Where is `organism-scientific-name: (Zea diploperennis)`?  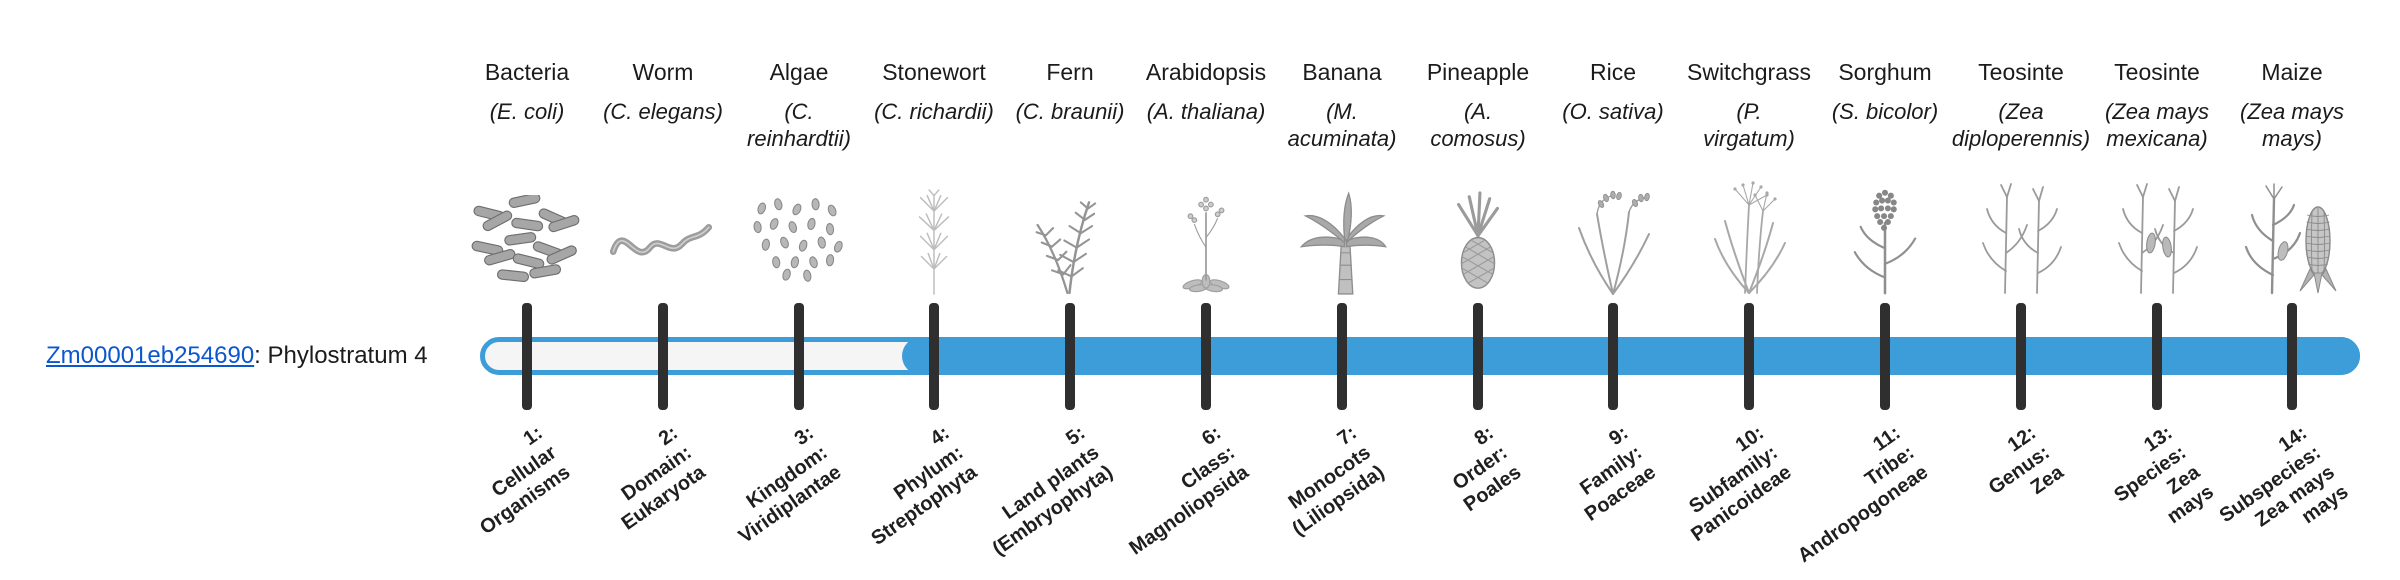 organism-scientific-name: (Zea diploperennis) is located at coordinates (2021, 125).